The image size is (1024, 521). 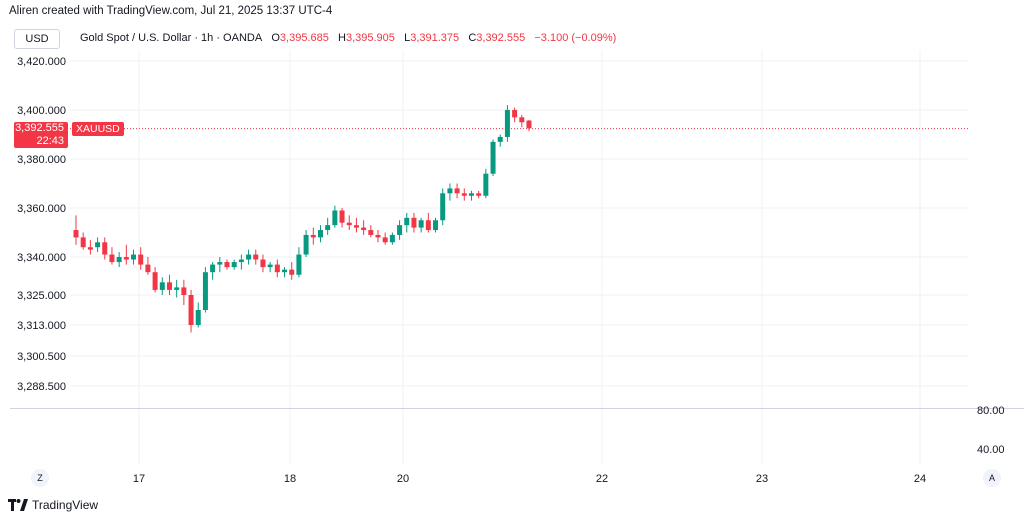 I want to click on bar-countdown: 22:43, so click(x=50, y=141).